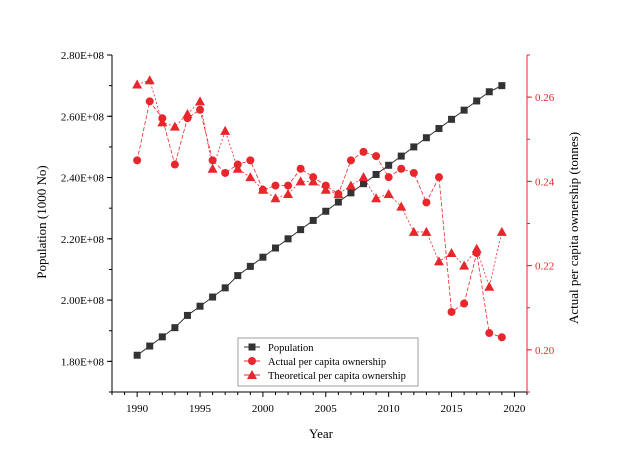  I want to click on y-axis-label-right: Actual per capita ownership (tonnes), so click(573, 228).